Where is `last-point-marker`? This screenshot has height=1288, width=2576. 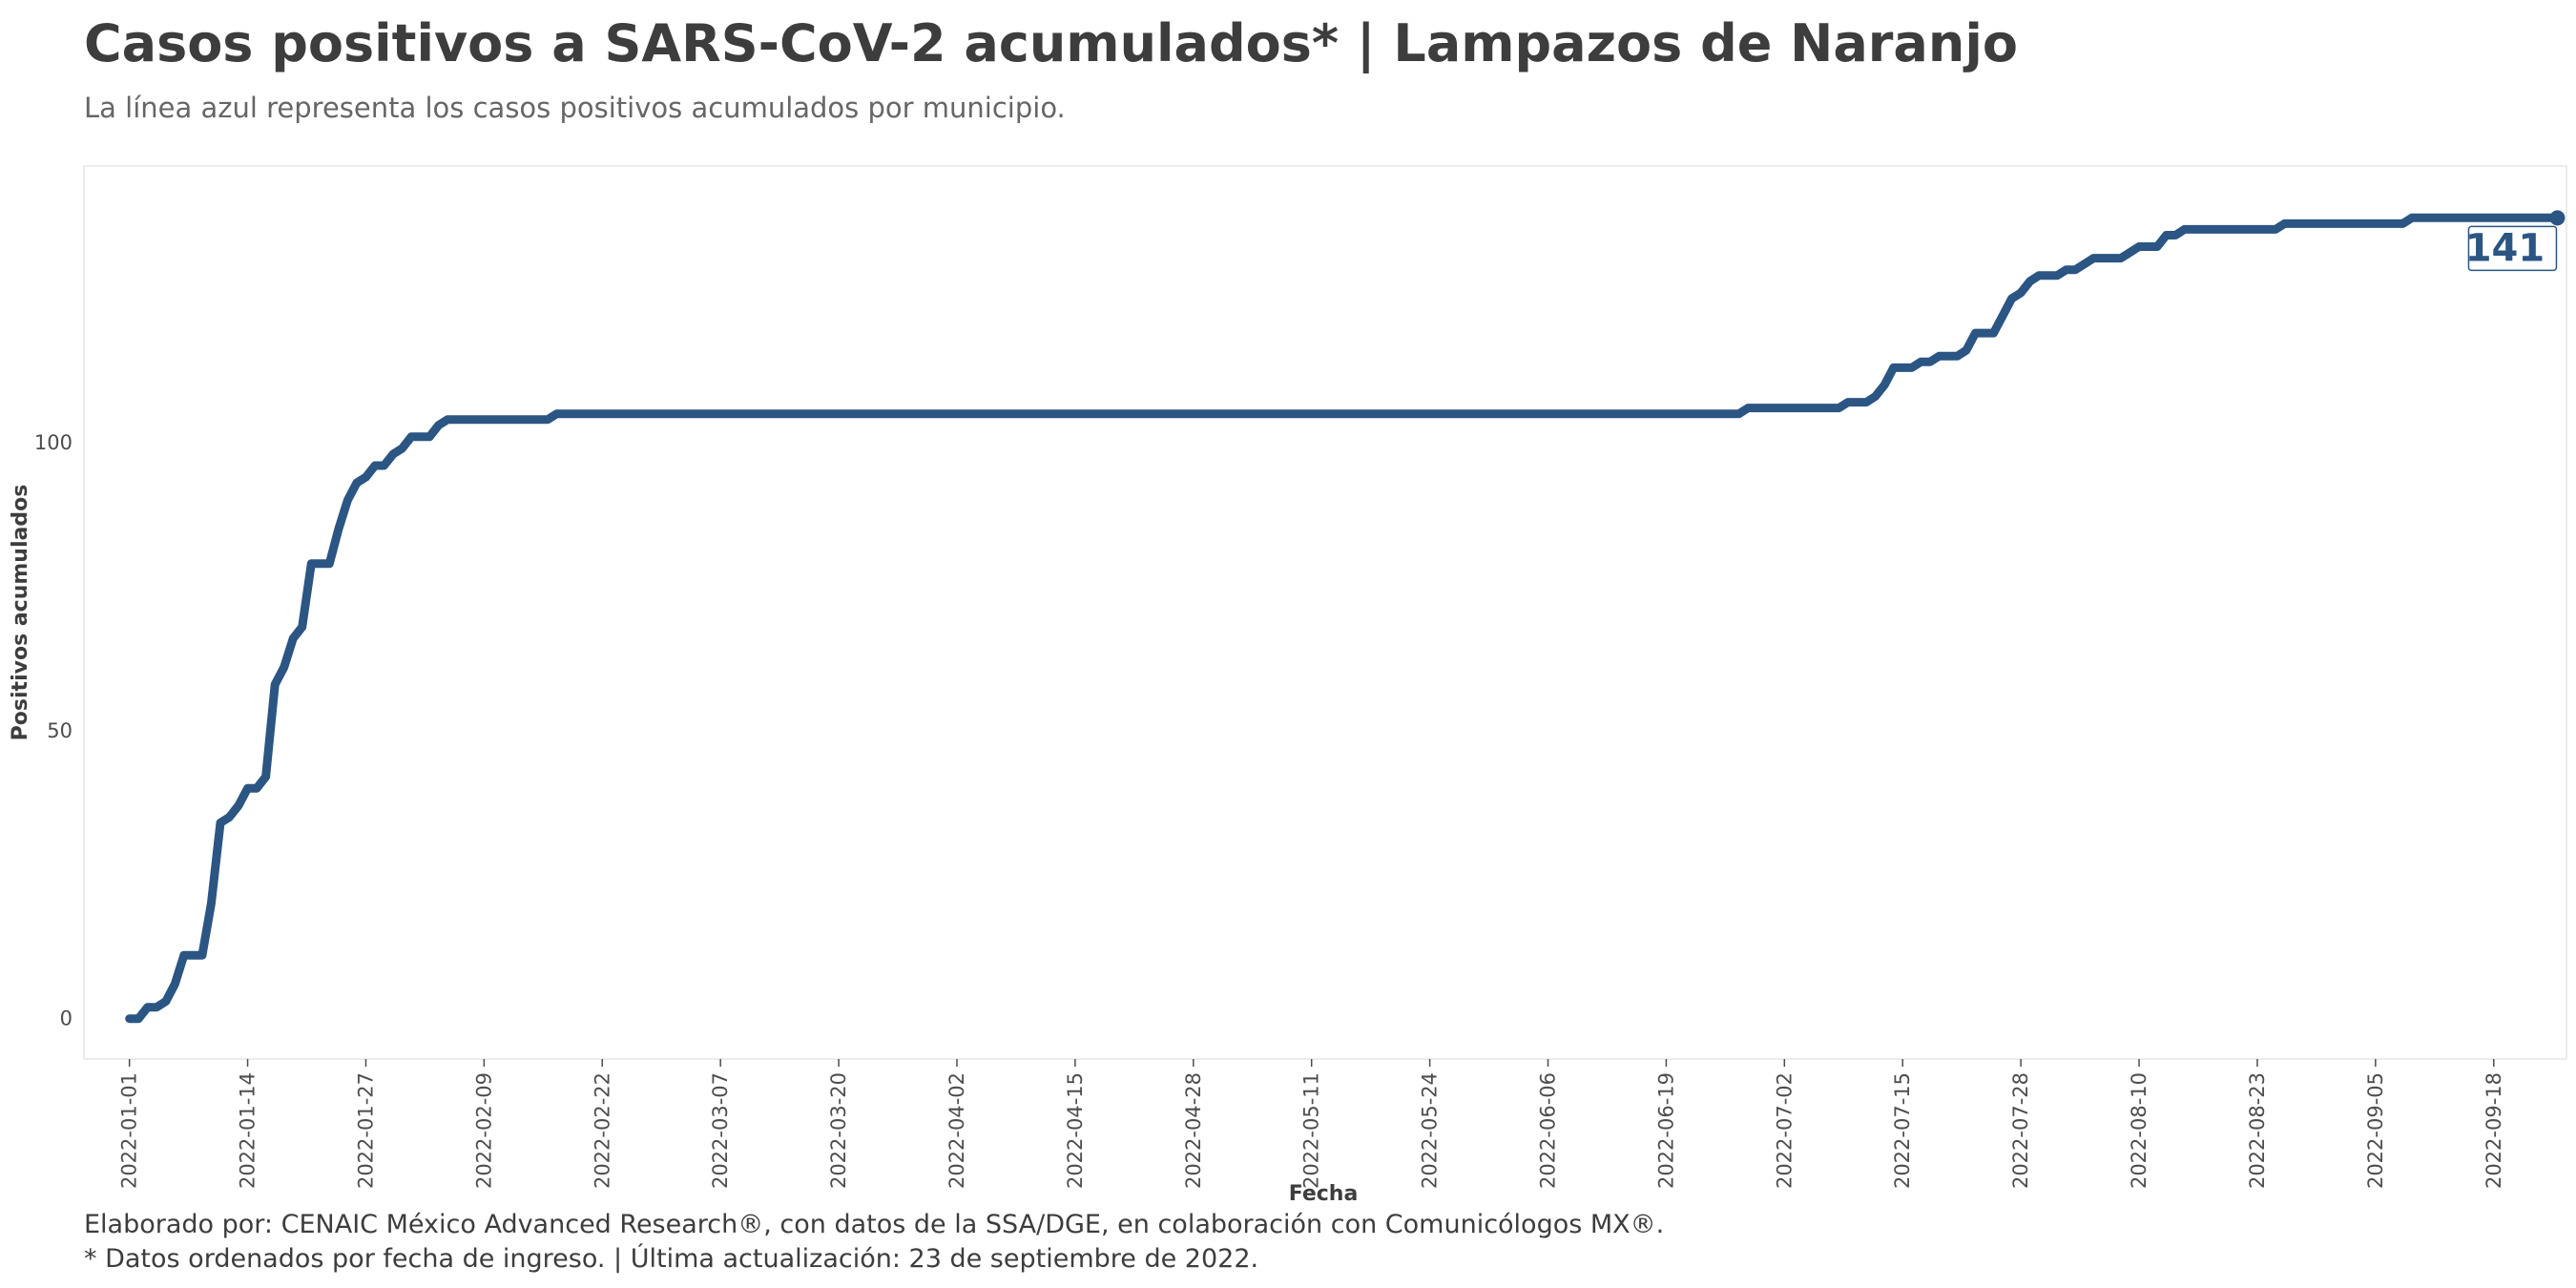
last-point-marker is located at coordinates (2557, 218).